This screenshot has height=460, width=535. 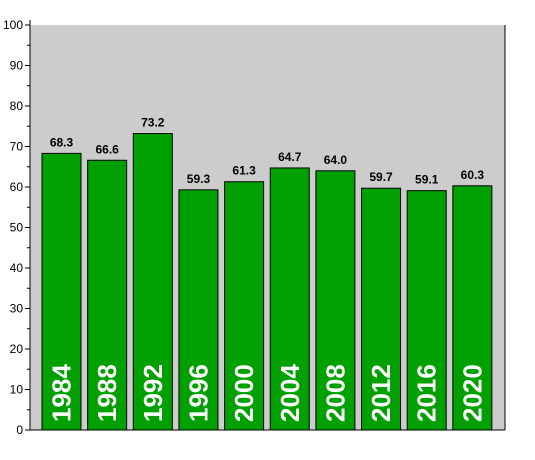 What do you see at coordinates (290, 157) in the screenshot?
I see `data-label-2004: 64.7` at bounding box center [290, 157].